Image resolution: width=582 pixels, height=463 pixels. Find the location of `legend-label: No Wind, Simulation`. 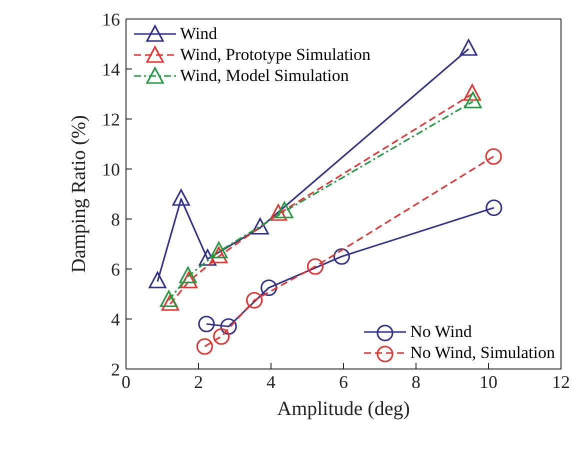

legend-label: No Wind, Simulation is located at coordinates (482, 352).